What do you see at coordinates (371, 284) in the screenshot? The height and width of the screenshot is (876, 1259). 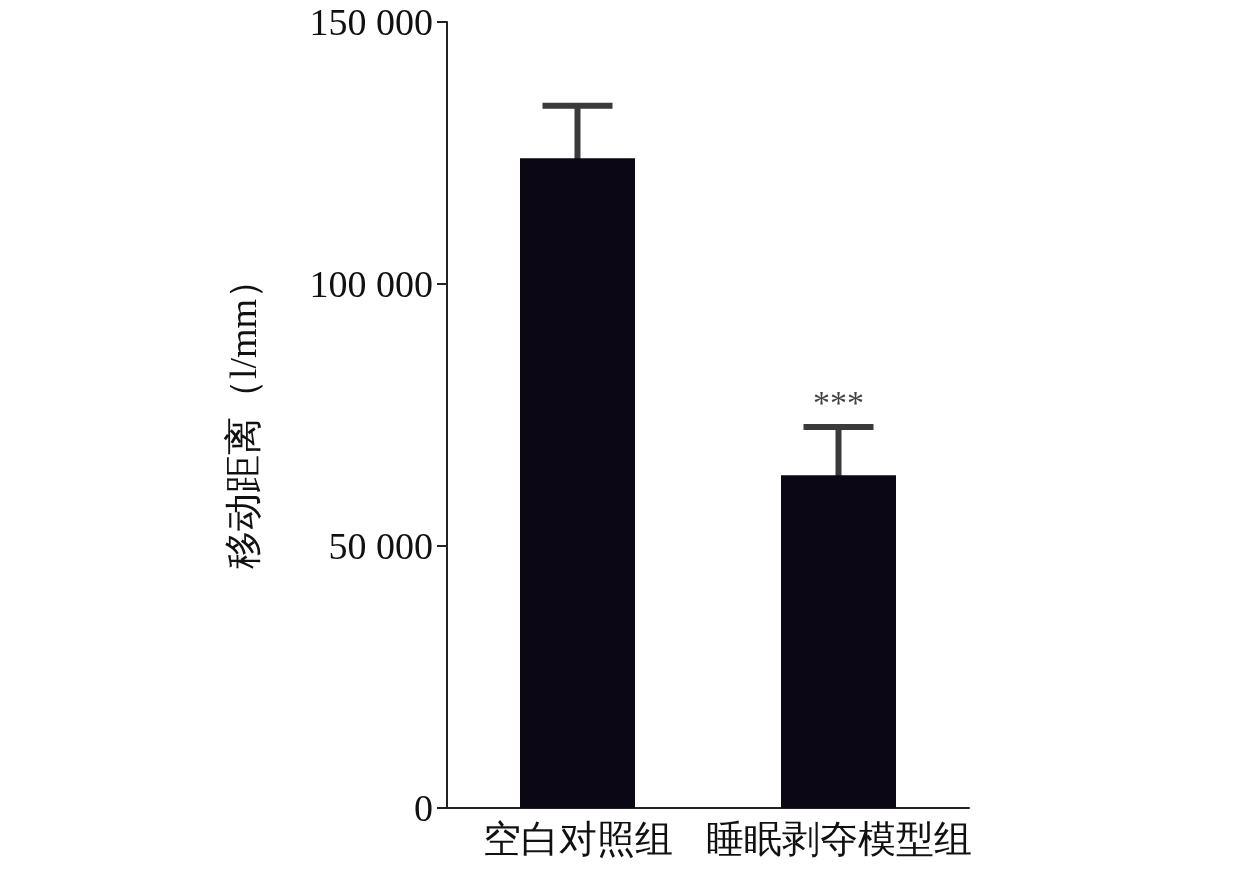 I see `y-tick-label: 100 000` at bounding box center [371, 284].